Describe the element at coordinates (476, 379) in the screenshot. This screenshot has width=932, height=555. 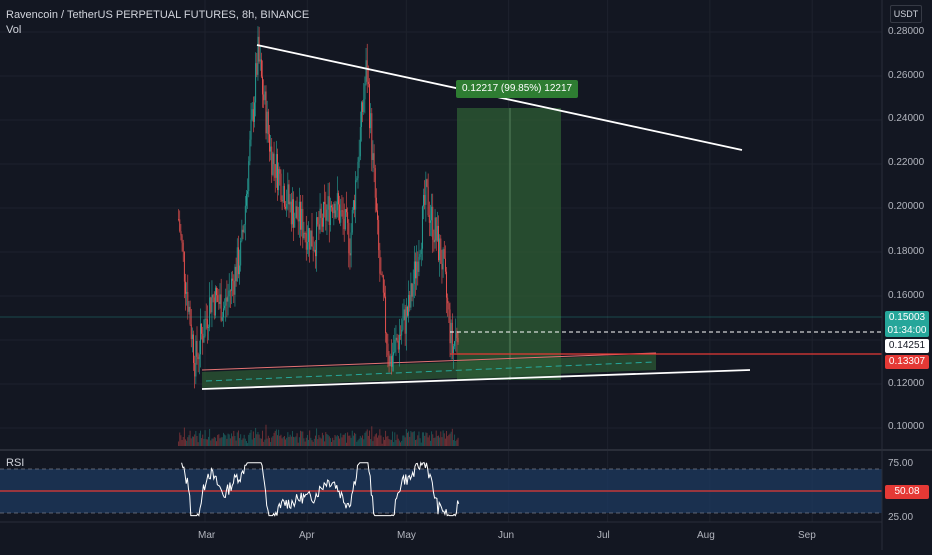
I see `lower-trendline` at that location.